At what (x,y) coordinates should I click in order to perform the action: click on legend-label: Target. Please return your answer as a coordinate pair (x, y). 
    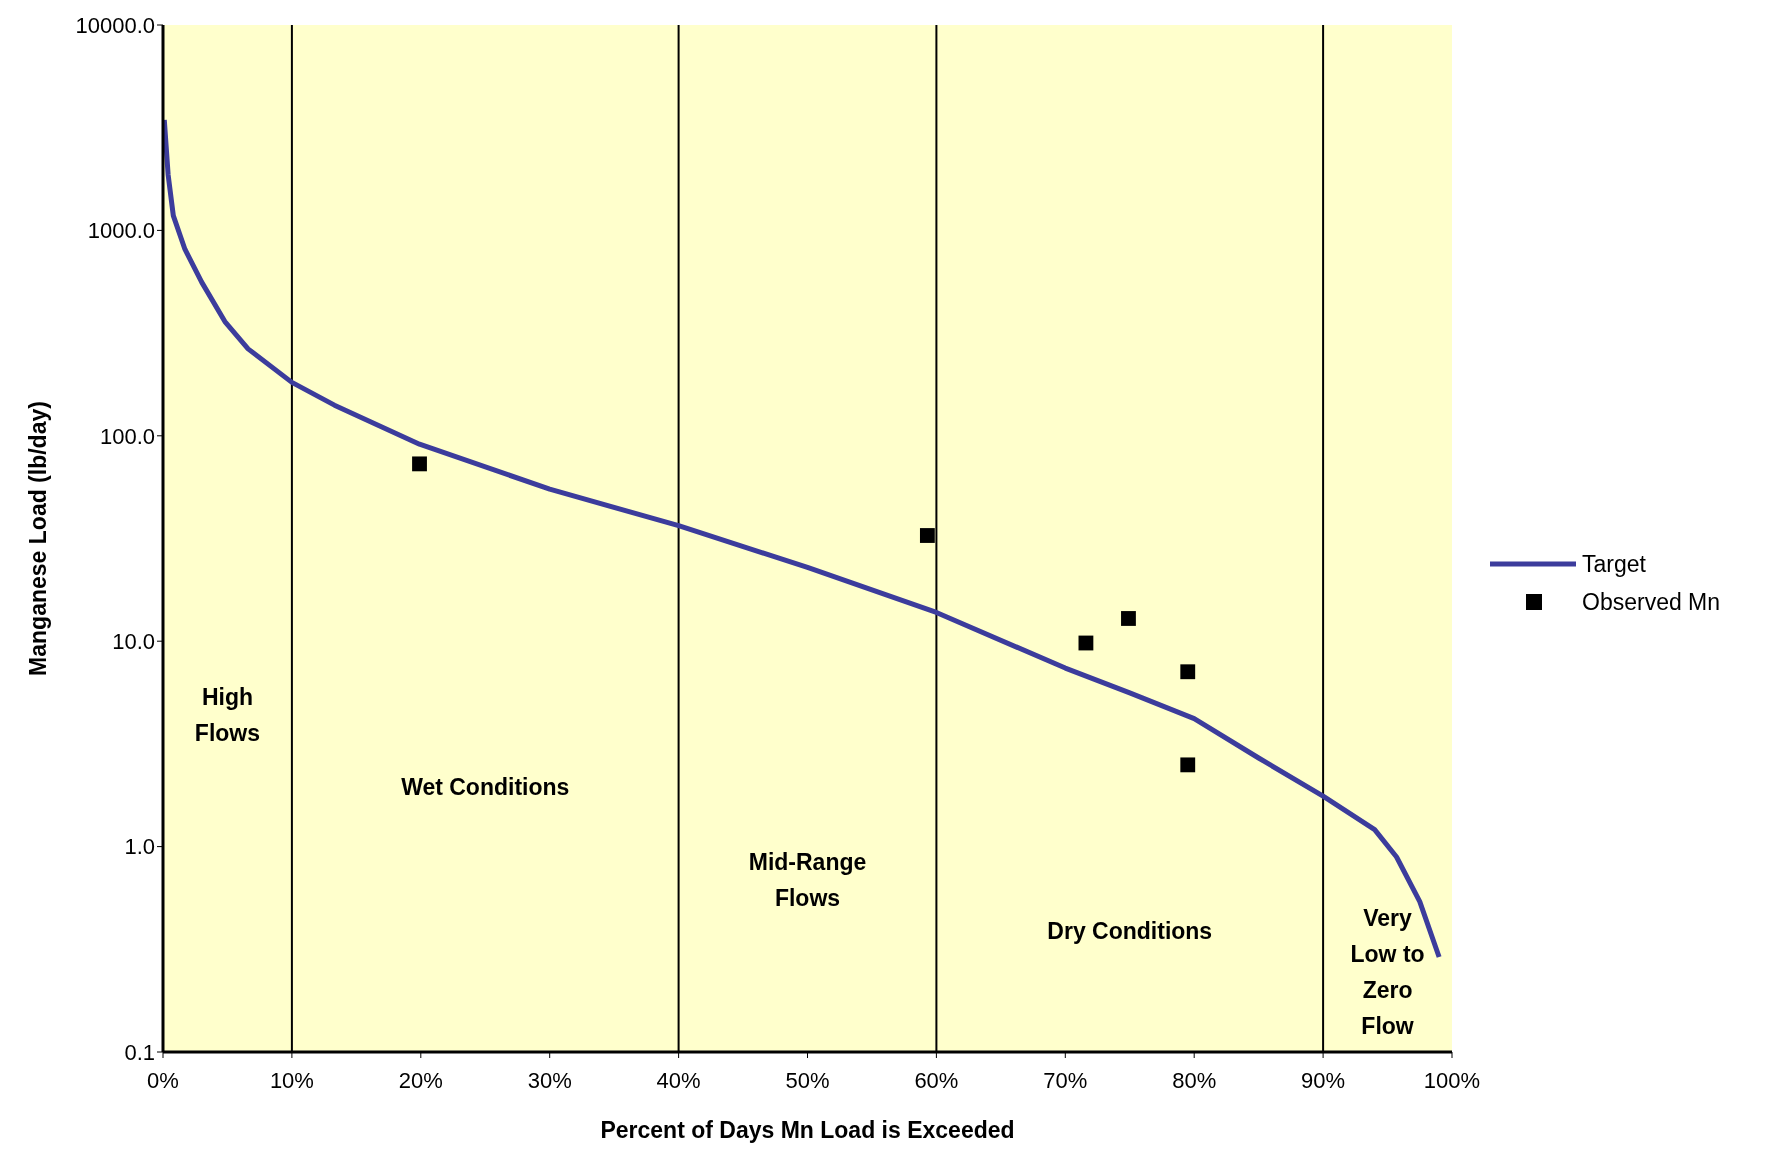
    Looking at the image, I should click on (1614, 564).